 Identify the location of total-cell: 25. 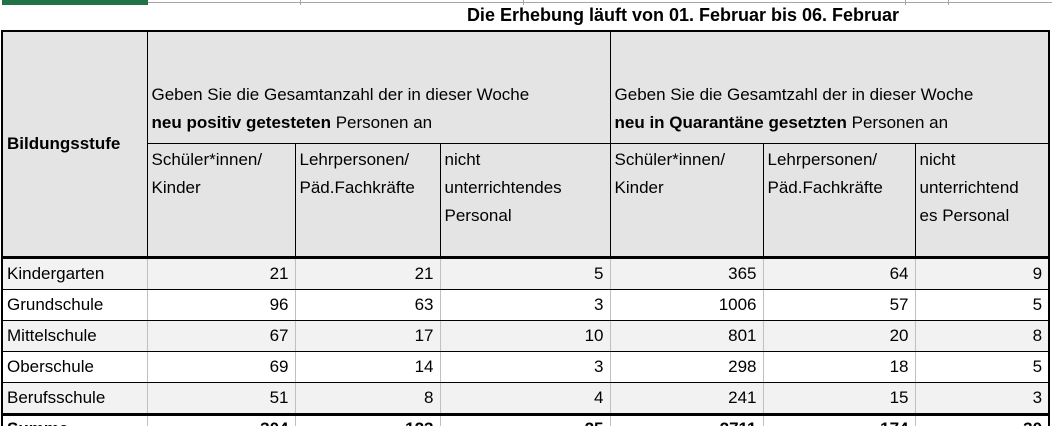
(525, 419).